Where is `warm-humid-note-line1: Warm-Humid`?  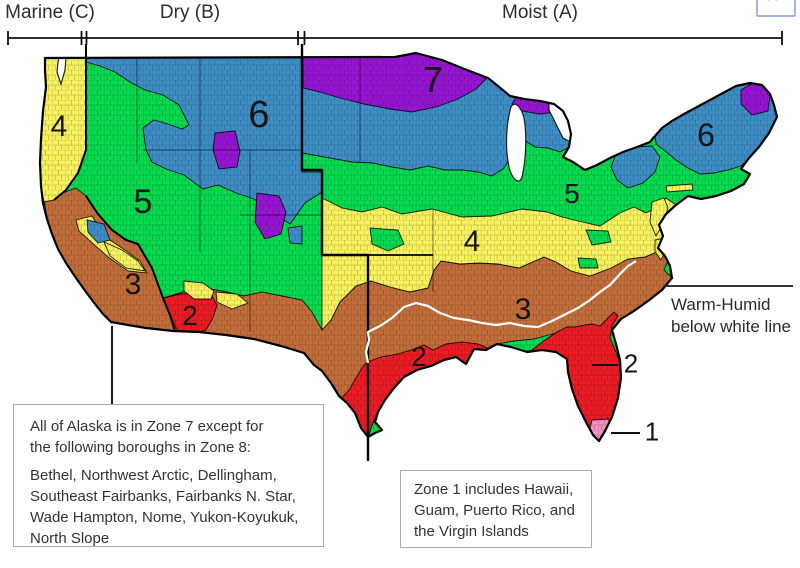
warm-humid-note-line1: Warm-Humid is located at coordinates (721, 304).